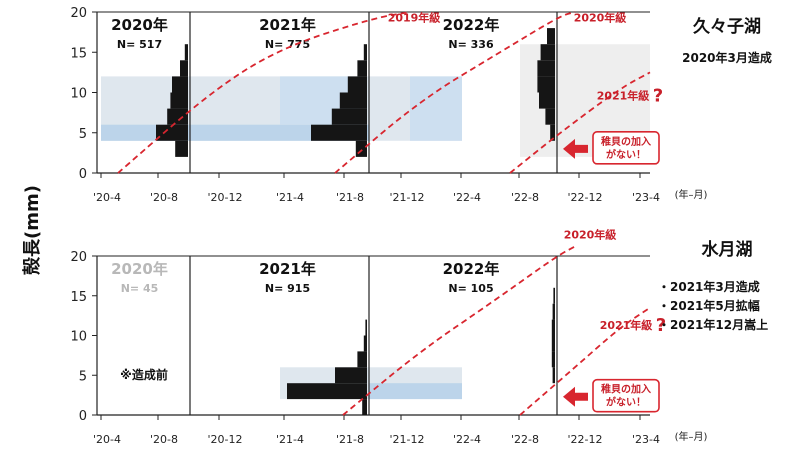 This screenshot has height=459, width=799. Describe the element at coordinates (626, 389) in the screenshot. I see `callout-line: 稚貝の加入` at that location.